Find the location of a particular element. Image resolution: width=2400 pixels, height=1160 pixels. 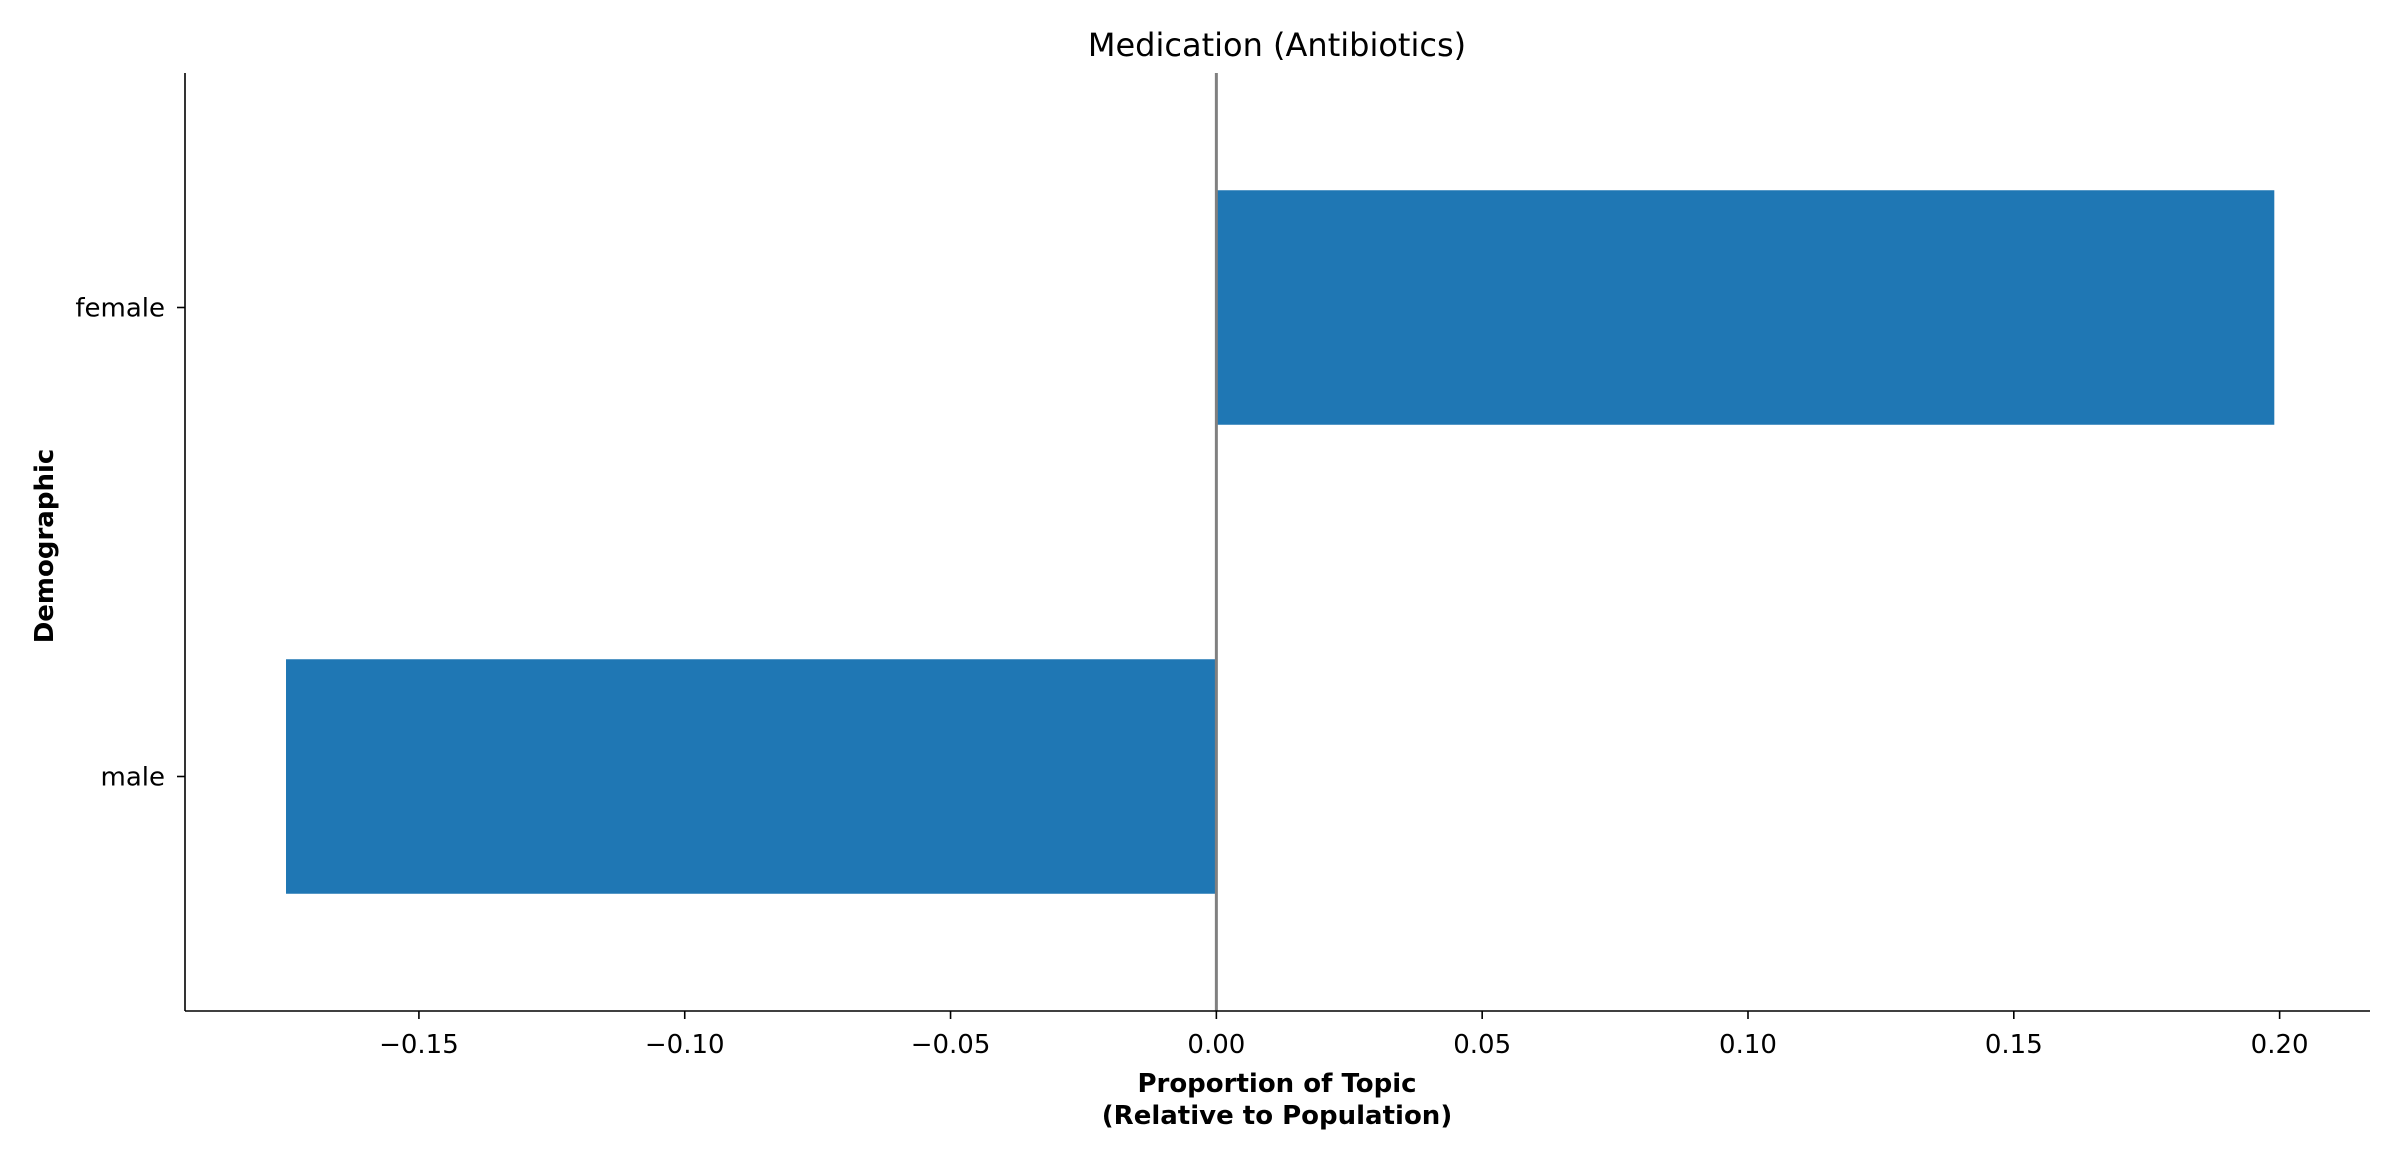

x-tick-label: −0.10 is located at coordinates (685, 1045).